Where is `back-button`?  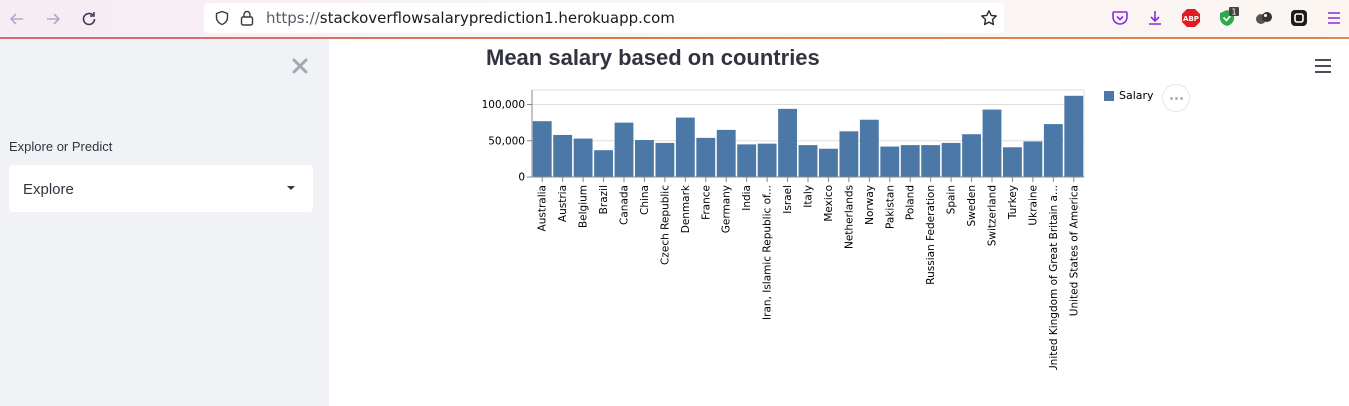
back-button is located at coordinates (17, 19).